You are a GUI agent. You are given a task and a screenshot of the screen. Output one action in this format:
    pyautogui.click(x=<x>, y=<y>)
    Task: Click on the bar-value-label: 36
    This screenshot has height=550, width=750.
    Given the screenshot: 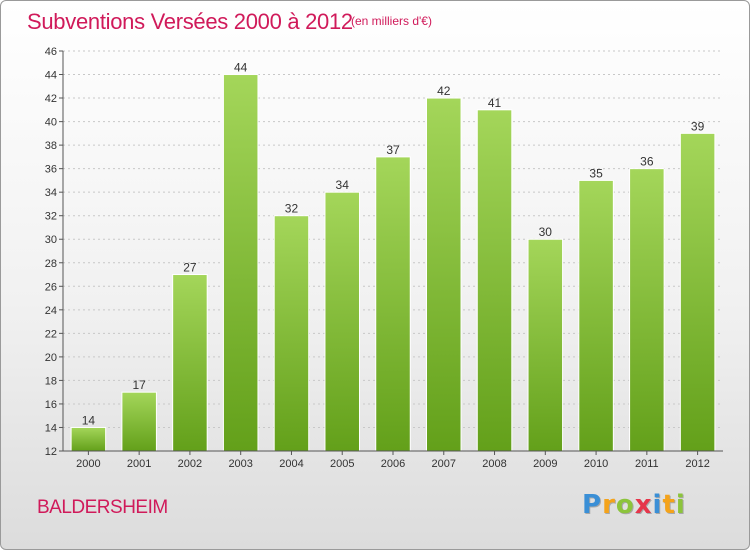 What is the action you would take?
    pyautogui.click(x=647, y=162)
    